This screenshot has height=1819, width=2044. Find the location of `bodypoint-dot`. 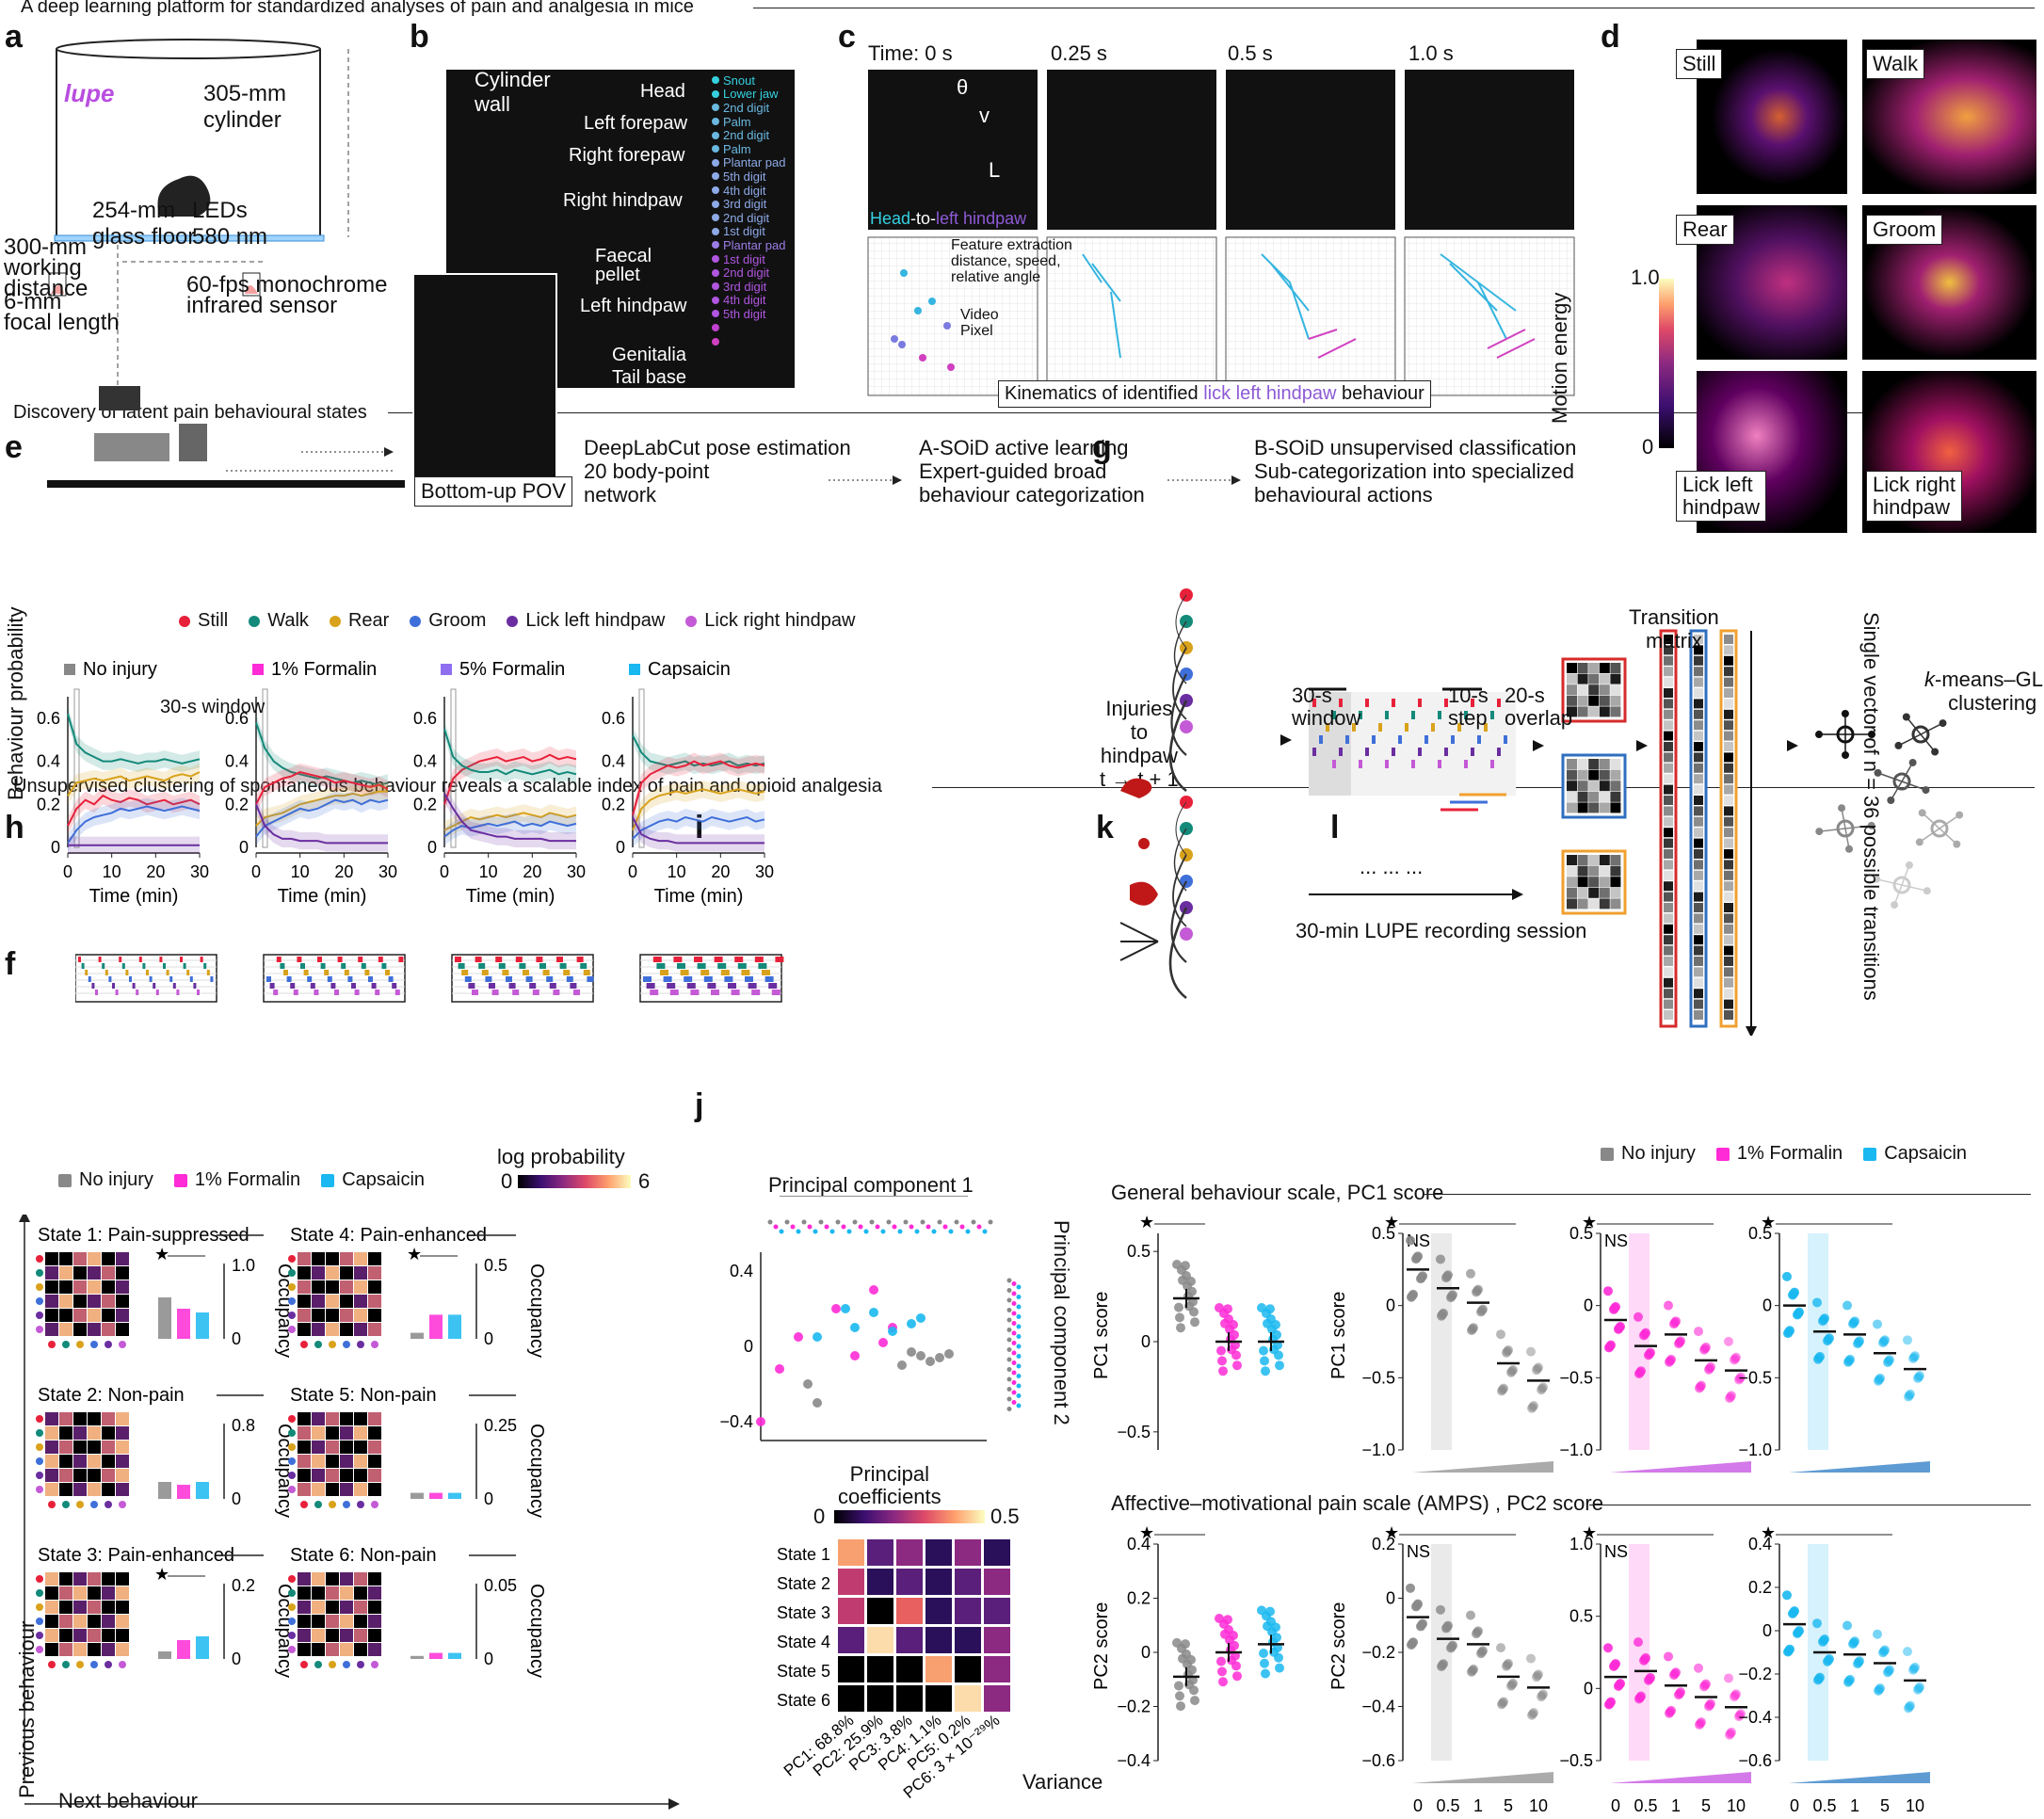

bodypoint-dot is located at coordinates (715, 162).